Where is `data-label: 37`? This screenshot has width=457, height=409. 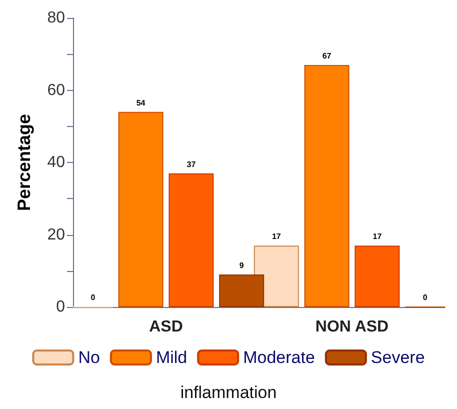 data-label: 37 is located at coordinates (191, 164).